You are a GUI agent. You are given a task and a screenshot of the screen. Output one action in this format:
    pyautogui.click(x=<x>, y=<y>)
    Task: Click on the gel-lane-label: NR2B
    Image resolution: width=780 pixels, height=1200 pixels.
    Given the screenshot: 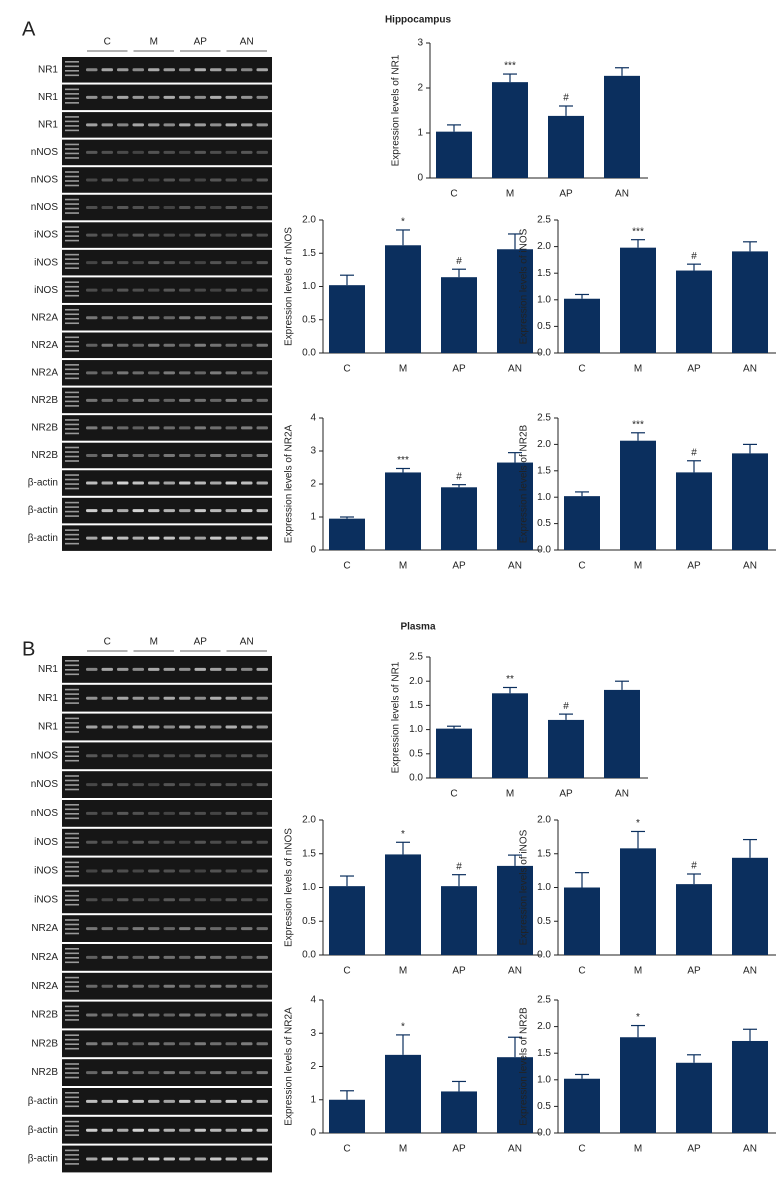 What is the action you would take?
    pyautogui.click(x=44, y=455)
    